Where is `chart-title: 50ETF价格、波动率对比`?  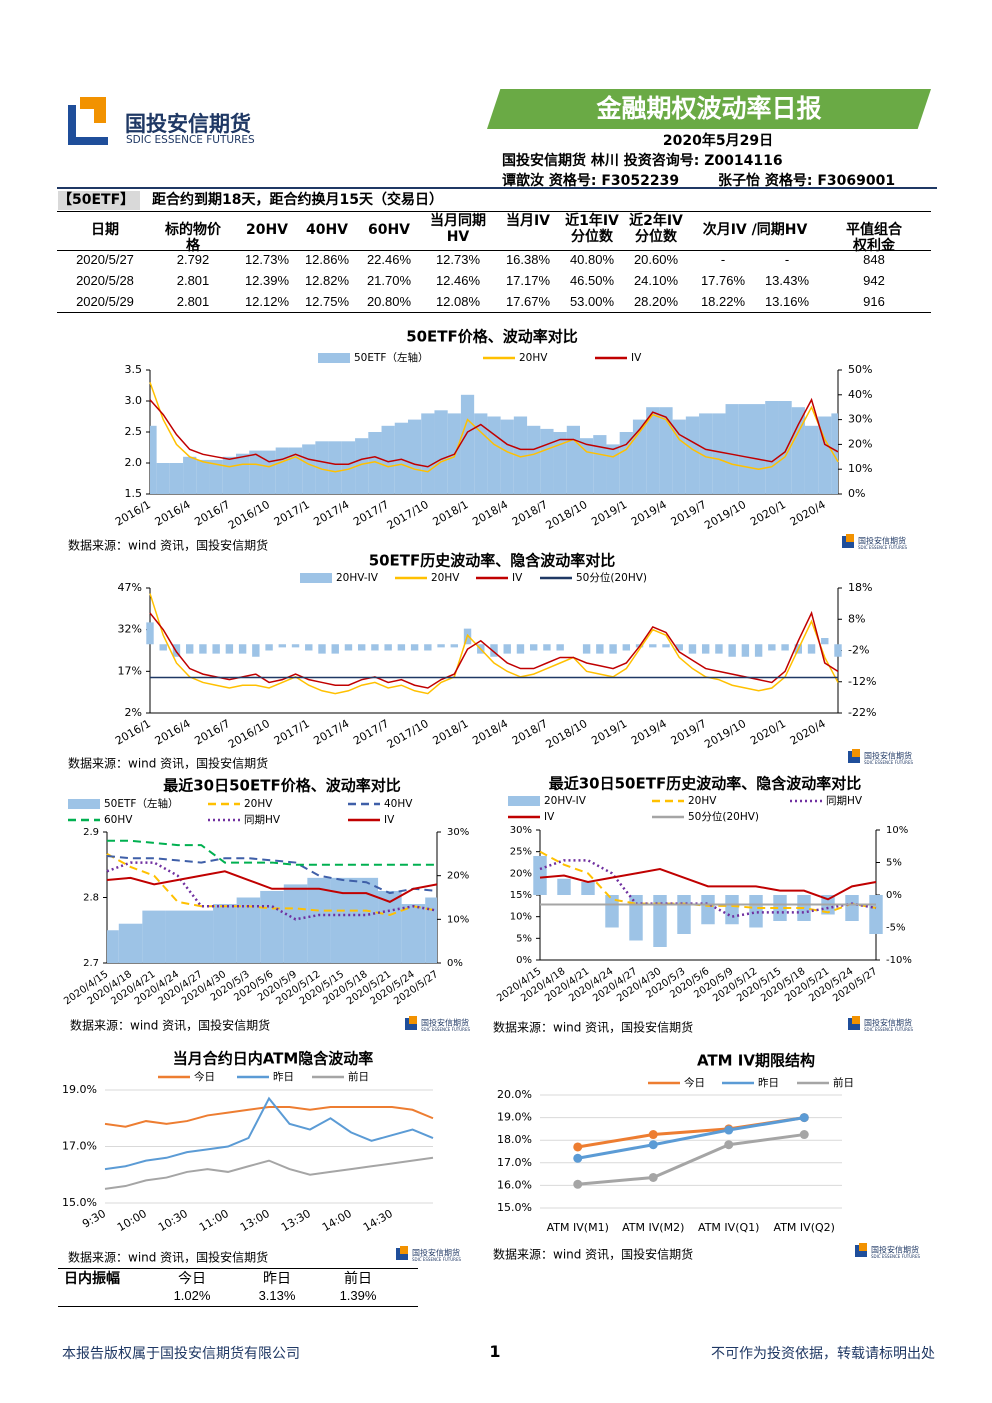 chart-title: 50ETF价格、波动率对比 is located at coordinates (492, 337).